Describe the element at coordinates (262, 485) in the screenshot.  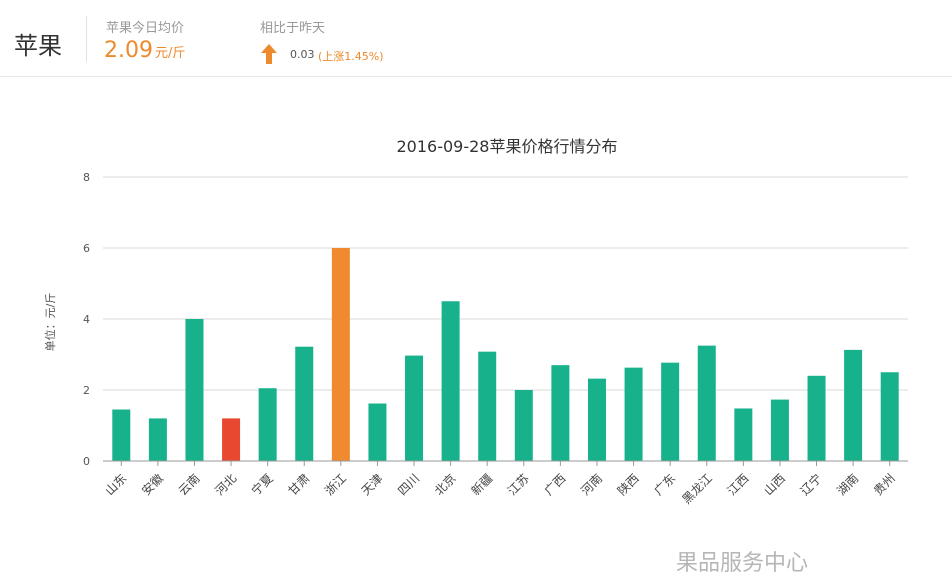
I see `x-tick-label: 宁夏` at that location.